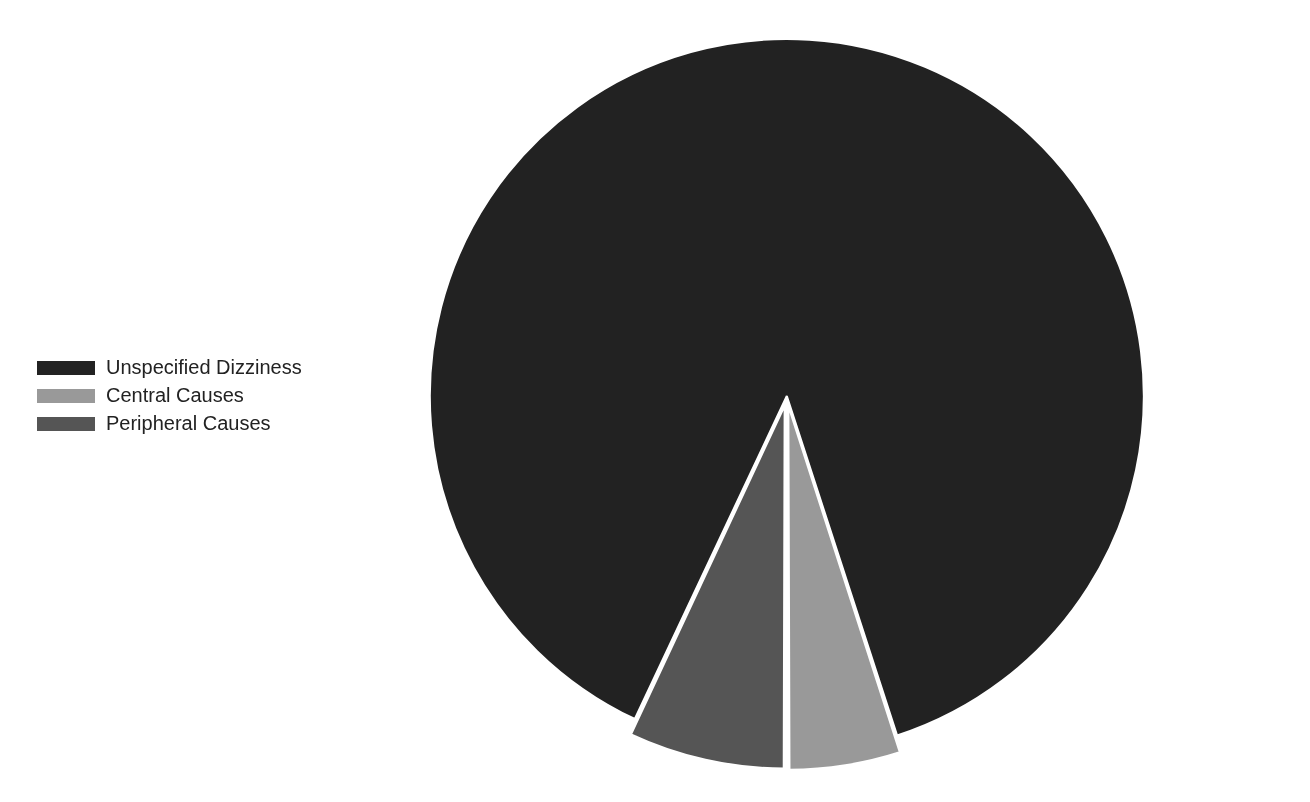  I want to click on legend-label: Central Causes, so click(175, 394).